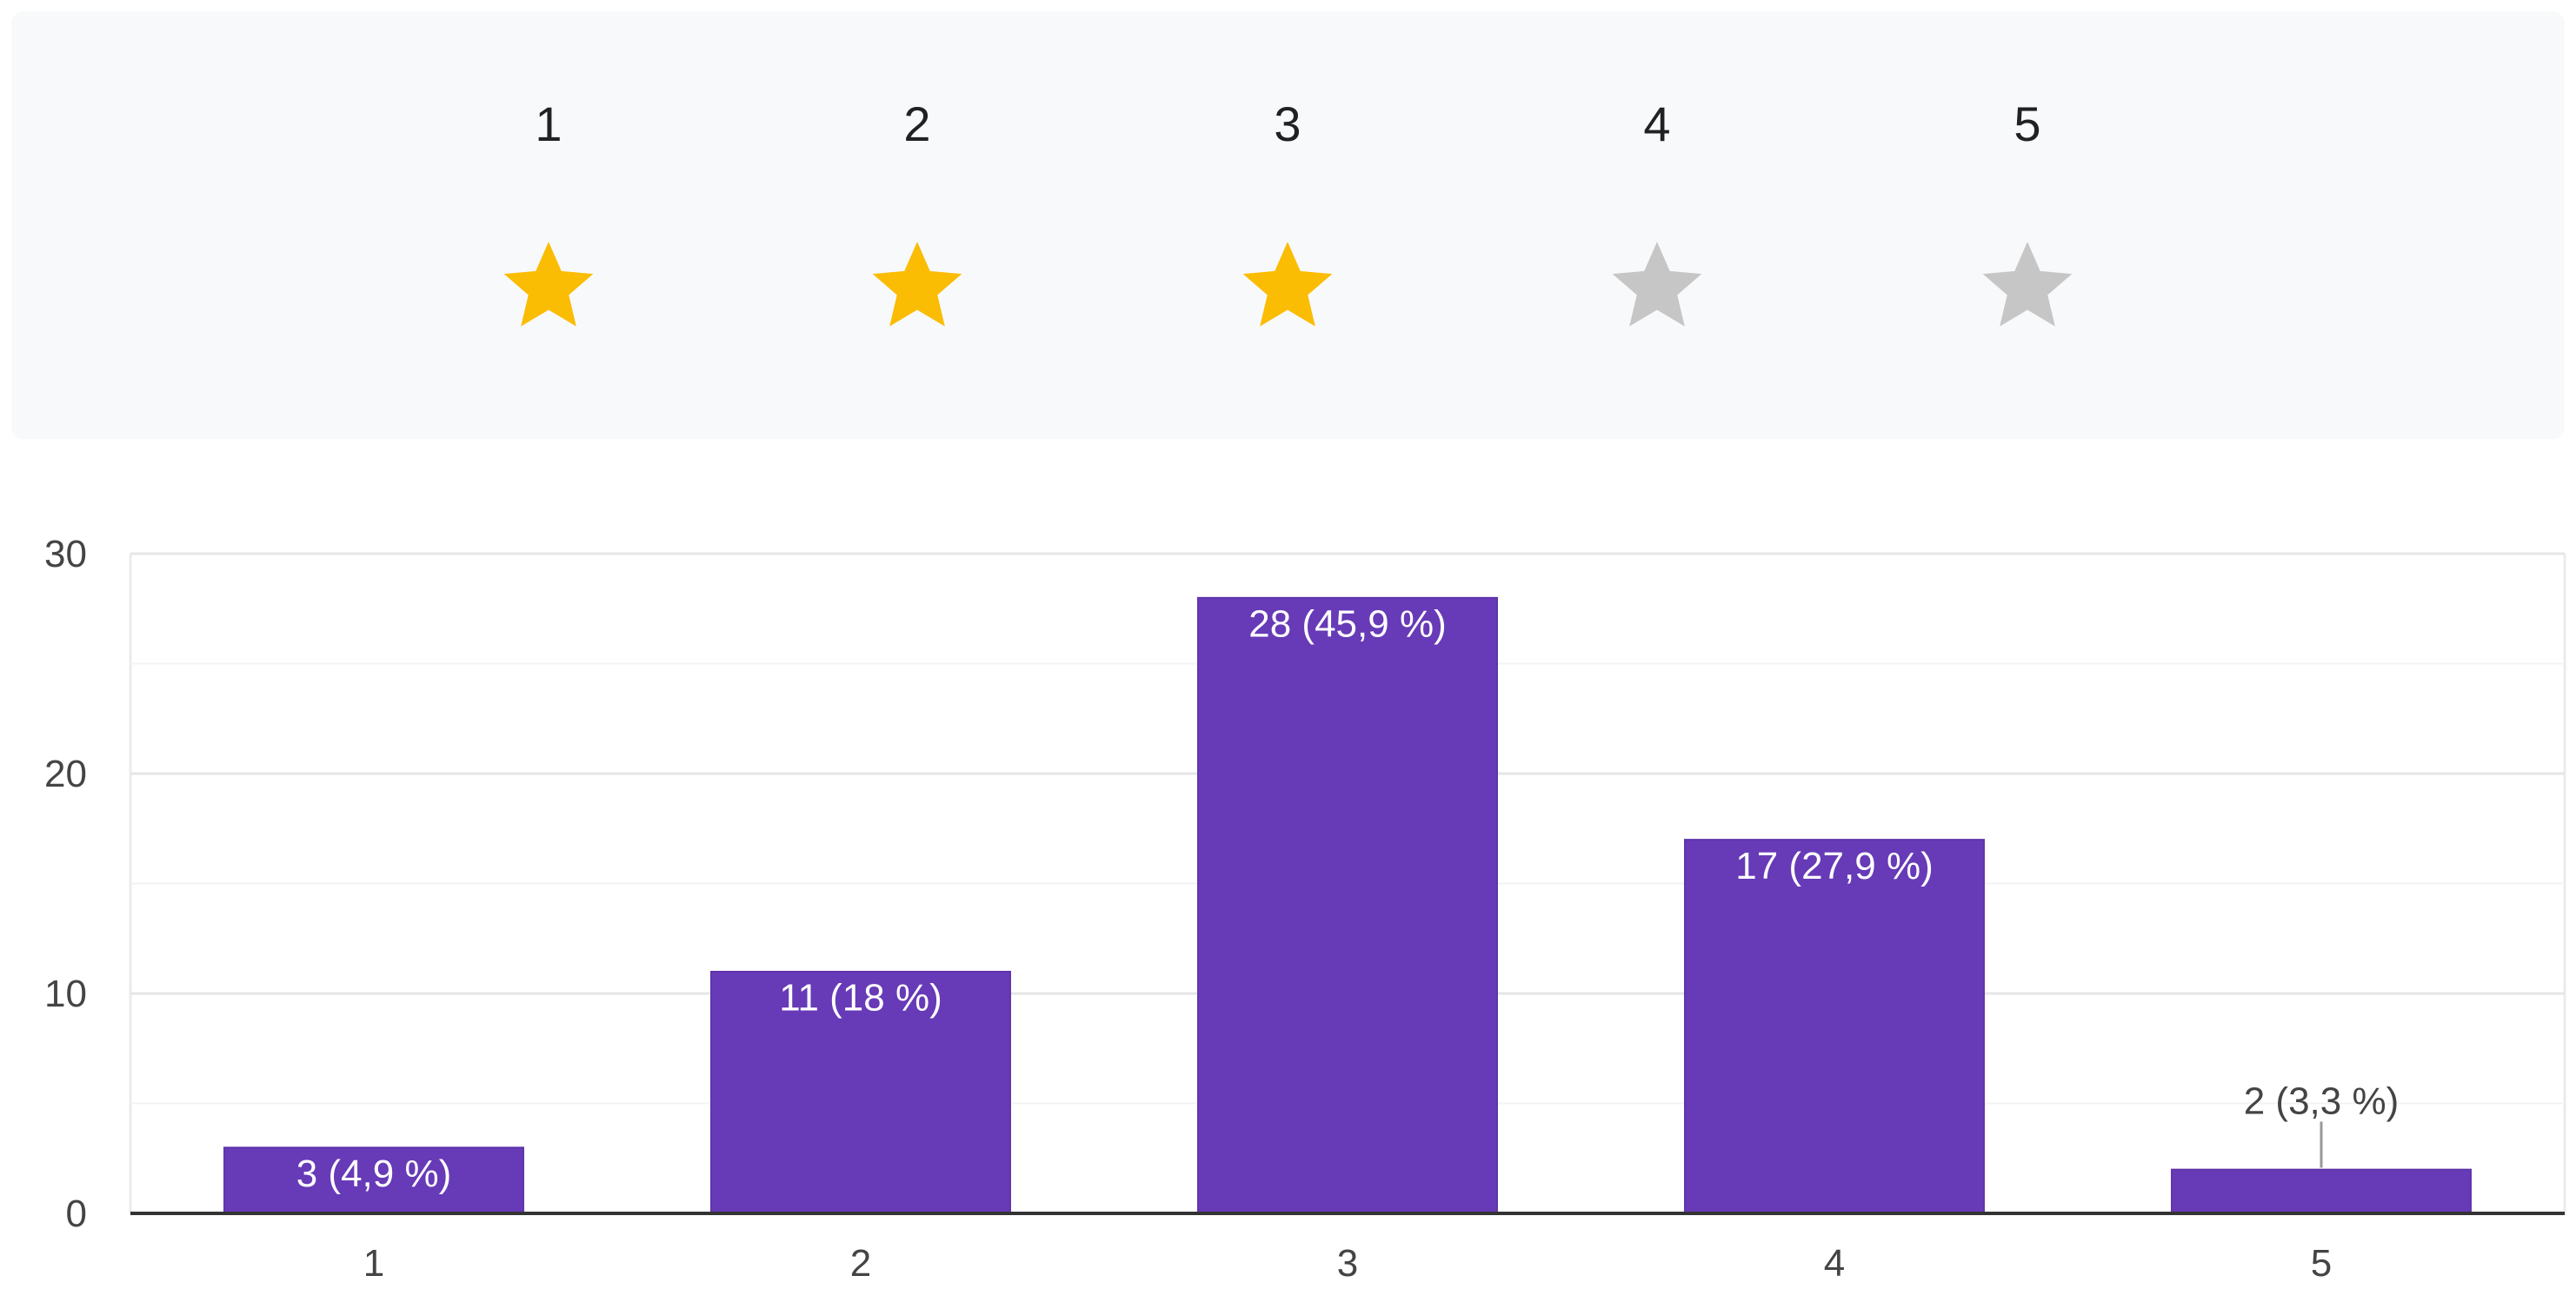 This screenshot has height=1289, width=2576. Describe the element at coordinates (1657, 123) in the screenshot. I see `rating-label-4: 4` at that location.